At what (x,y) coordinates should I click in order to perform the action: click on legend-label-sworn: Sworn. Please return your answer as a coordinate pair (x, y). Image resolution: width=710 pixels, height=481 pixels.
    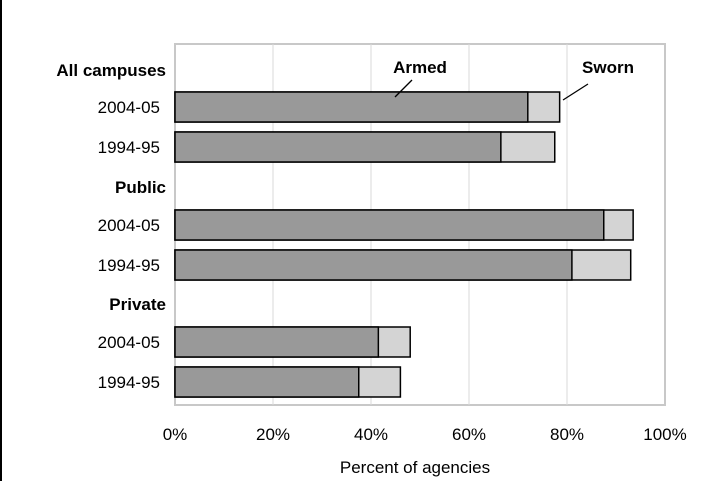
    Looking at the image, I should click on (608, 67).